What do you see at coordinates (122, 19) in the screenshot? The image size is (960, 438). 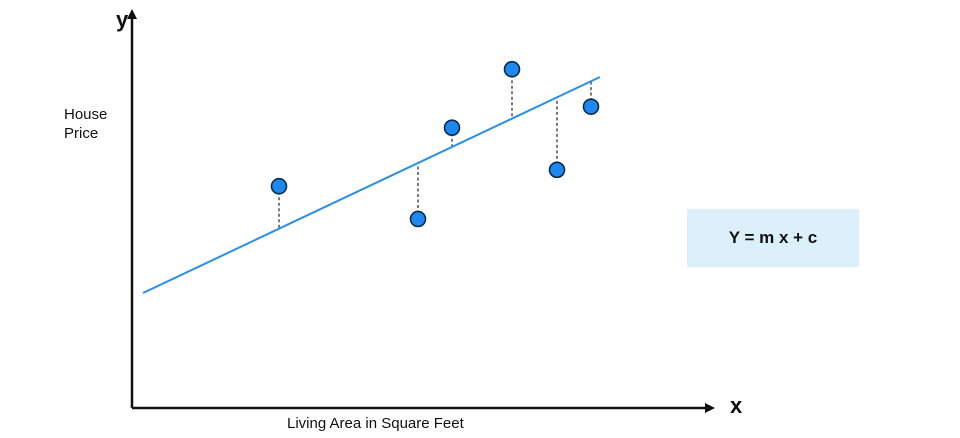 I see `y-axis-letter: y` at bounding box center [122, 19].